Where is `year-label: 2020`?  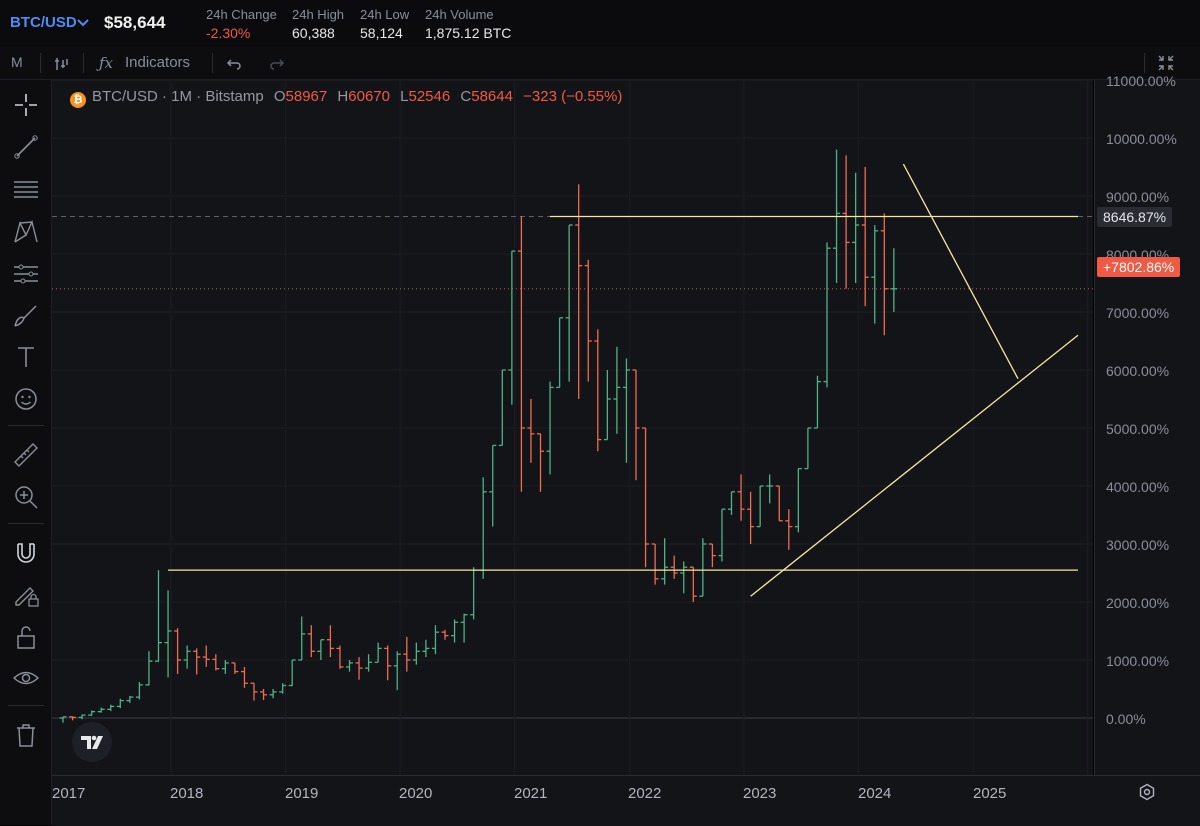 year-label: 2020 is located at coordinates (416, 793).